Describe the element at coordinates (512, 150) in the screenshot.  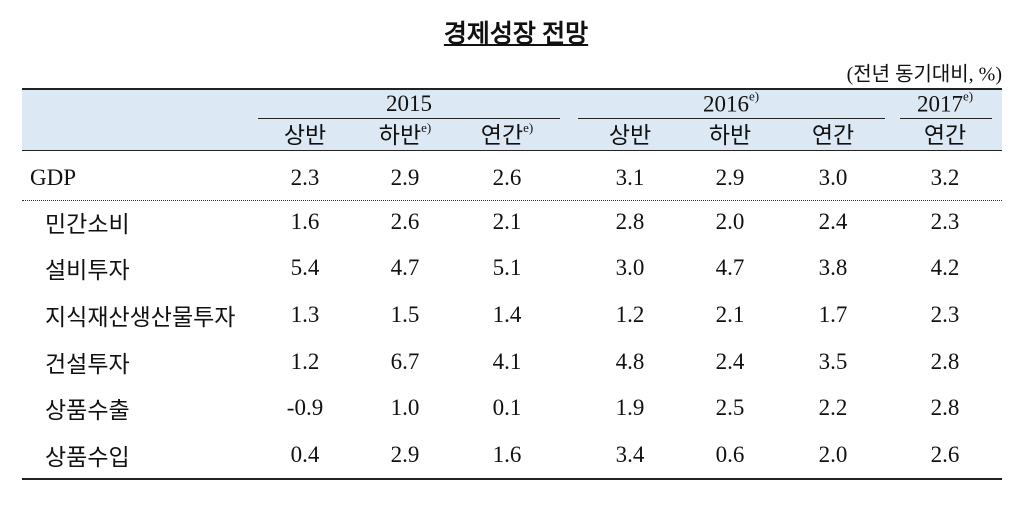
I see `header-rule` at that location.